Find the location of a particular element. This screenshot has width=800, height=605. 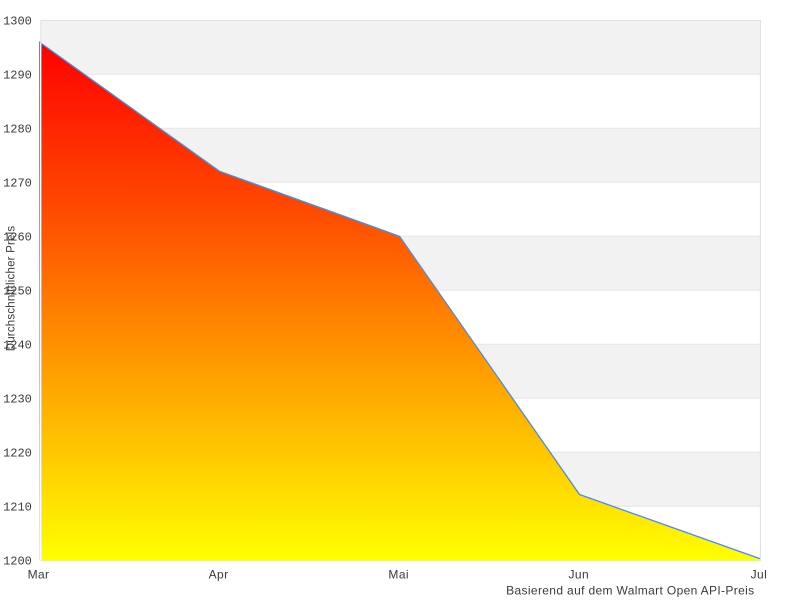

svg-text: 1280 is located at coordinates (17, 130).